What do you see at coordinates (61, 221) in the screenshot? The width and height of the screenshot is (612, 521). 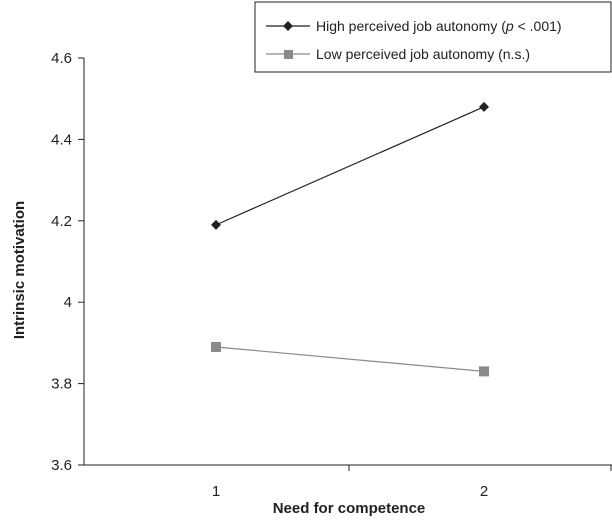 I see `y-tick-label: 4.2` at bounding box center [61, 221].